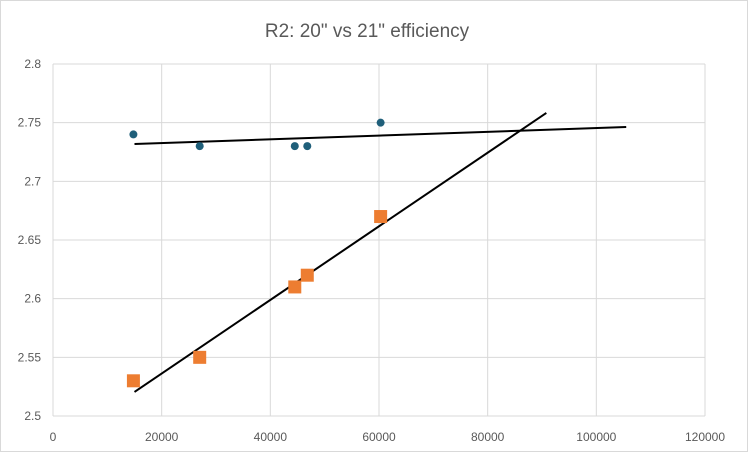  I want to click on x-tick-label: 80000, so click(488, 437).